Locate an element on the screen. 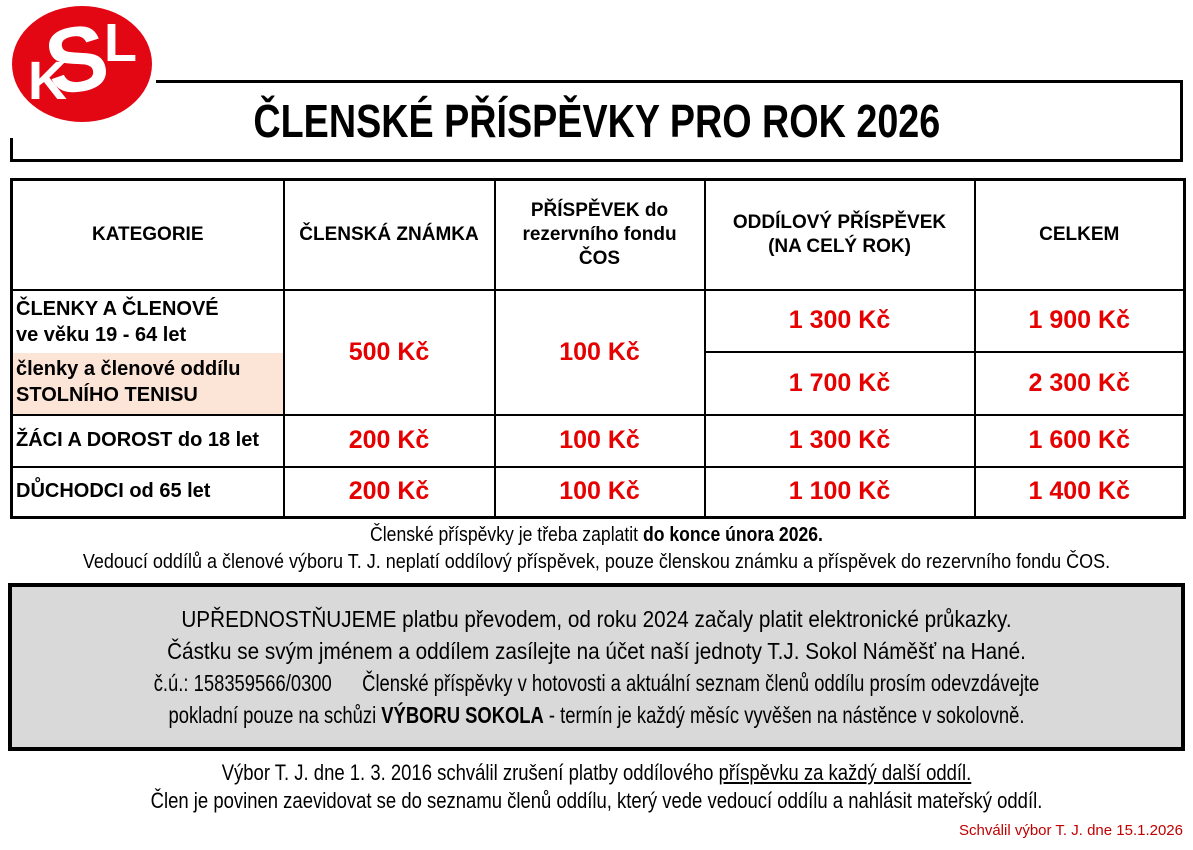 Image resolution: width=1193 pixels, height=850 pixels. header-clenska-znamka: ČLENSKÁ ZNÁMKA is located at coordinates (389, 234).